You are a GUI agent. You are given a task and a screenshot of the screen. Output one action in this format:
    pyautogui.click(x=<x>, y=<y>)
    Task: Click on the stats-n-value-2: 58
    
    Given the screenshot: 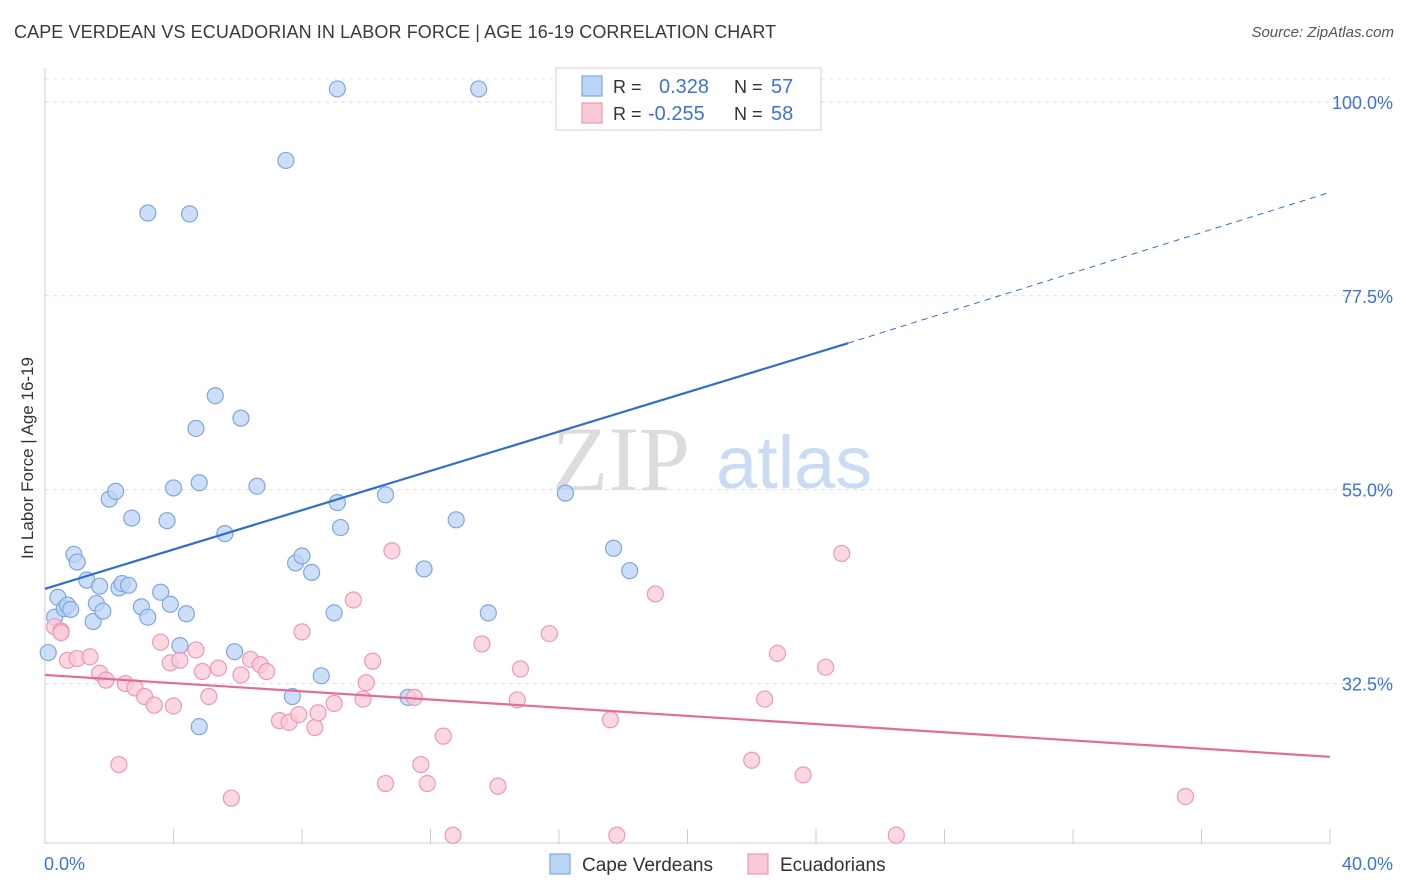 What is the action you would take?
    pyautogui.click(x=782, y=114)
    